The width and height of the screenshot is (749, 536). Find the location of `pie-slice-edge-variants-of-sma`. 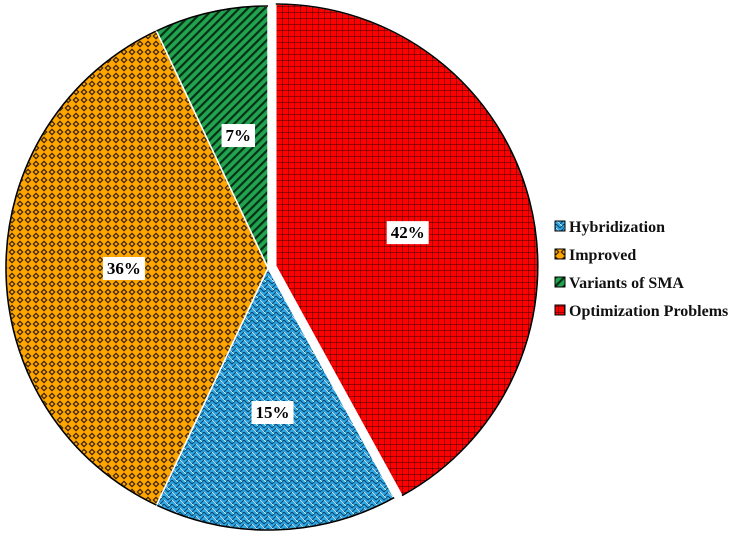

pie-slice-edge-variants-of-sma is located at coordinates (212, 18).